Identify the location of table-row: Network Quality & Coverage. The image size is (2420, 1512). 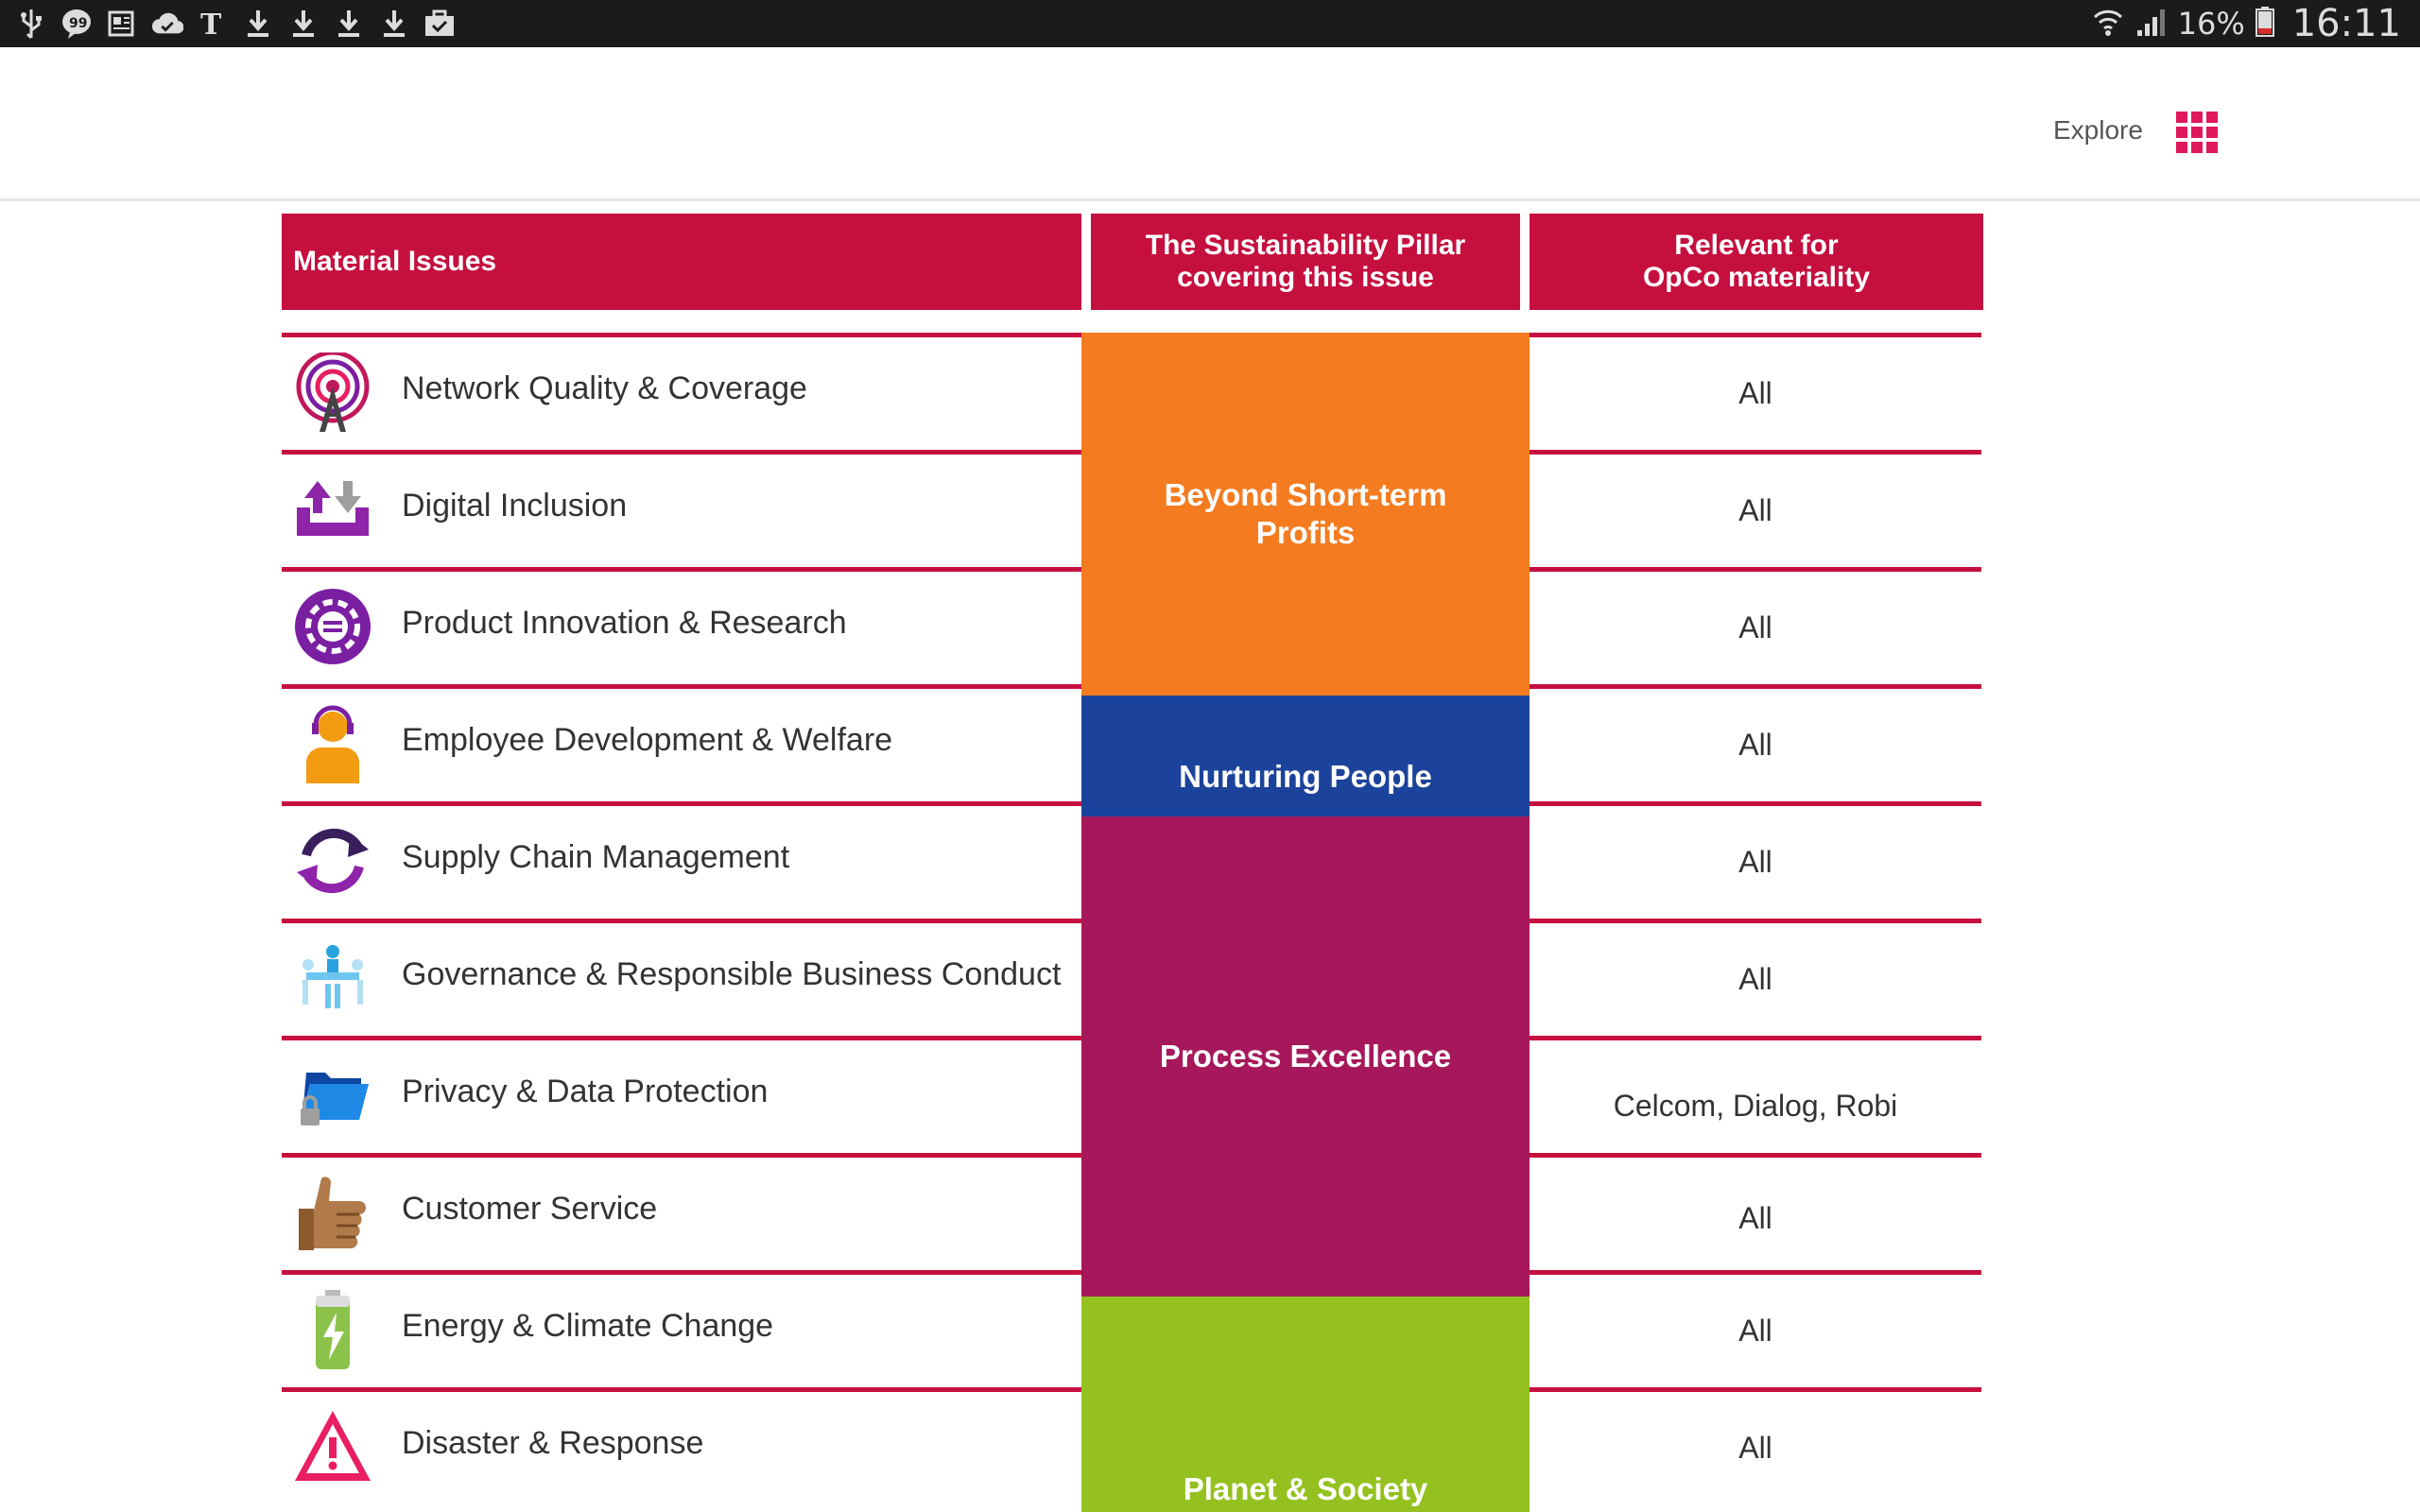
(681, 391).